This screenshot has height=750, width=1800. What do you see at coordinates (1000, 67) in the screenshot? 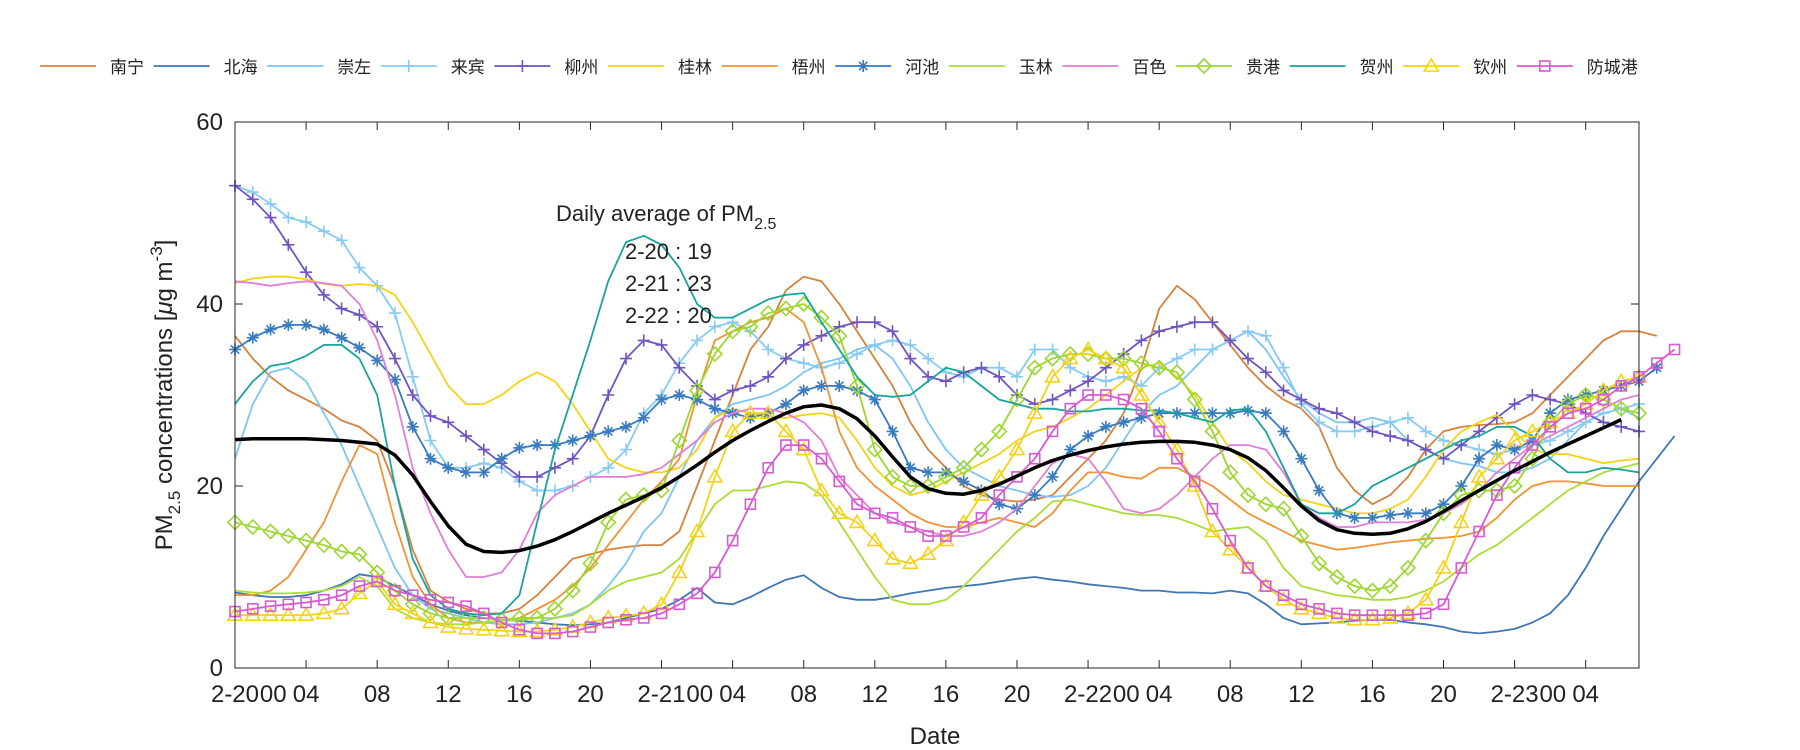
I see `legend-item: 玉林` at bounding box center [1000, 67].